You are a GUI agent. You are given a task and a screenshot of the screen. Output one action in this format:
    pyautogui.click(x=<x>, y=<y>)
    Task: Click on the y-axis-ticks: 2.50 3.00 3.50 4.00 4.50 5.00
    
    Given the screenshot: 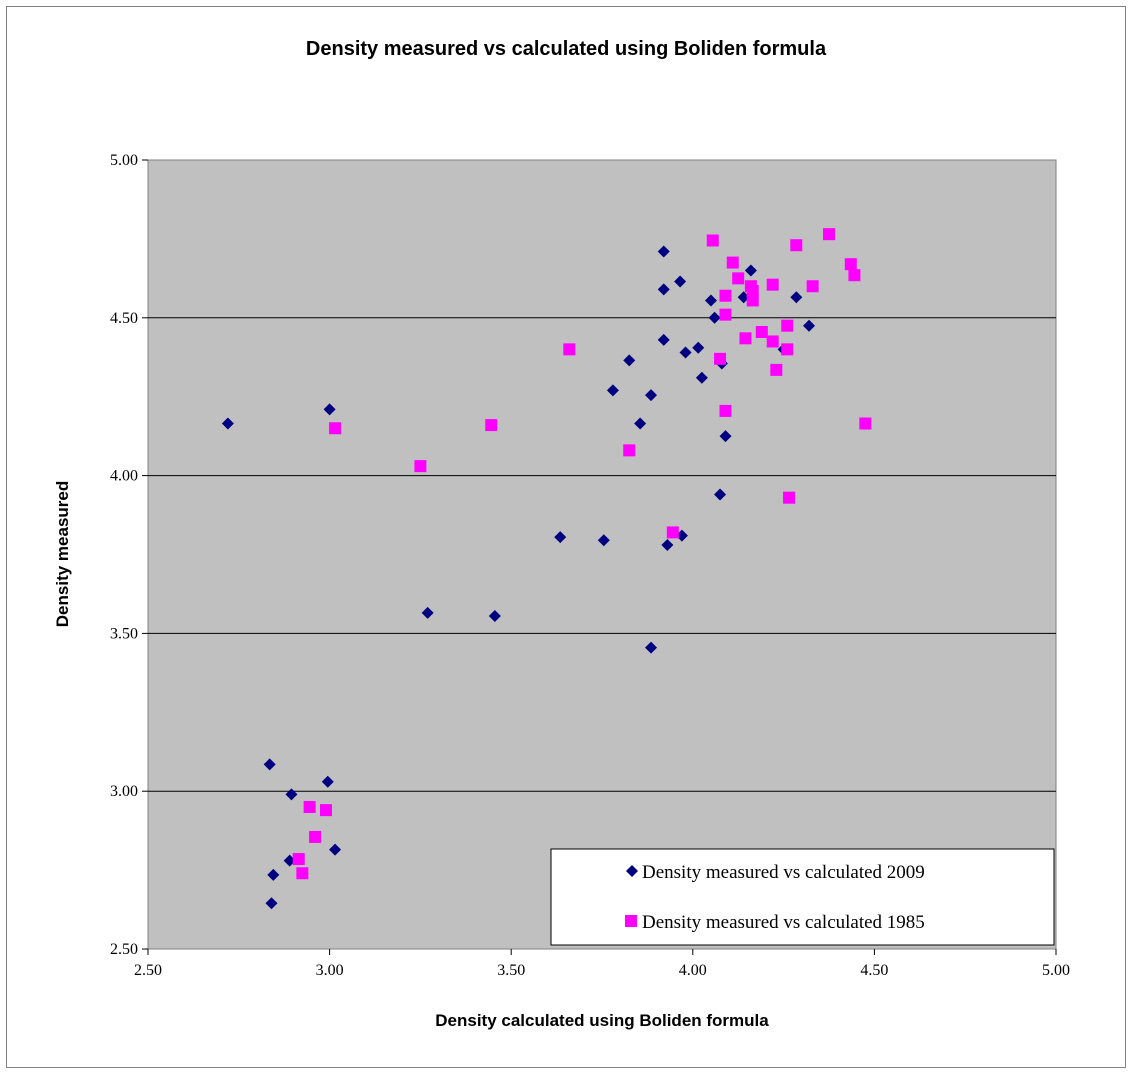 What is the action you would take?
    pyautogui.click(x=129, y=555)
    